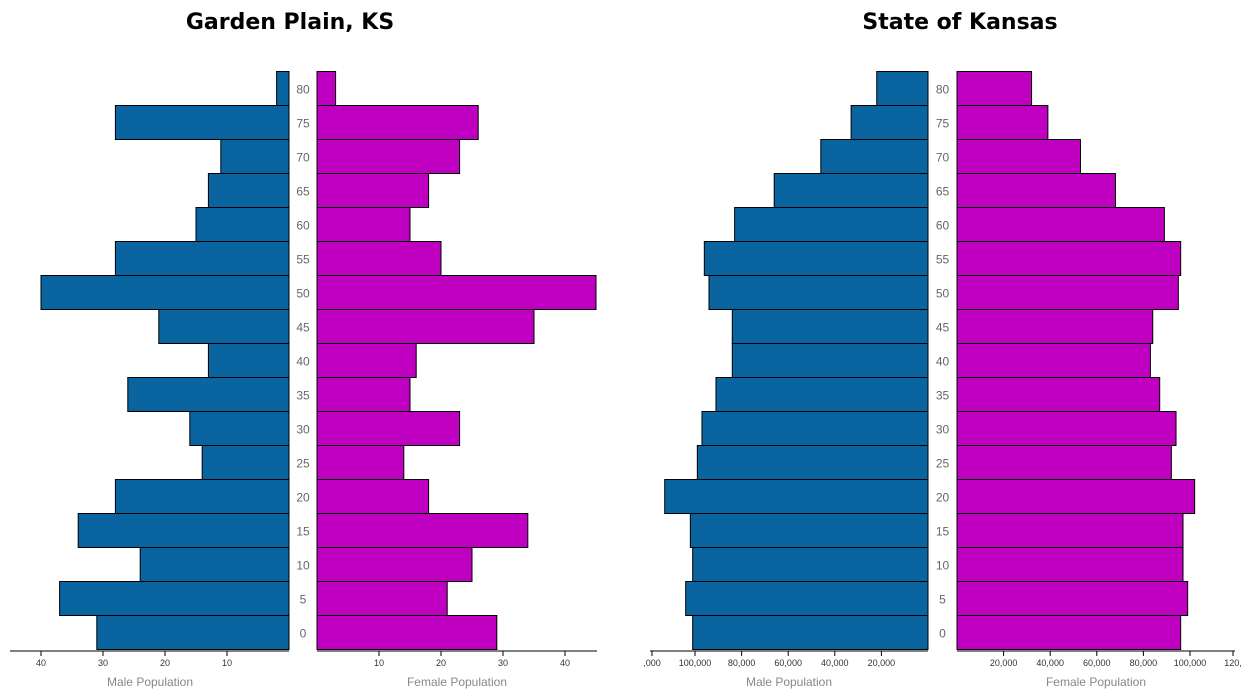  I want to click on tick-label-kansas-male-3: 60,000, so click(788, 663).